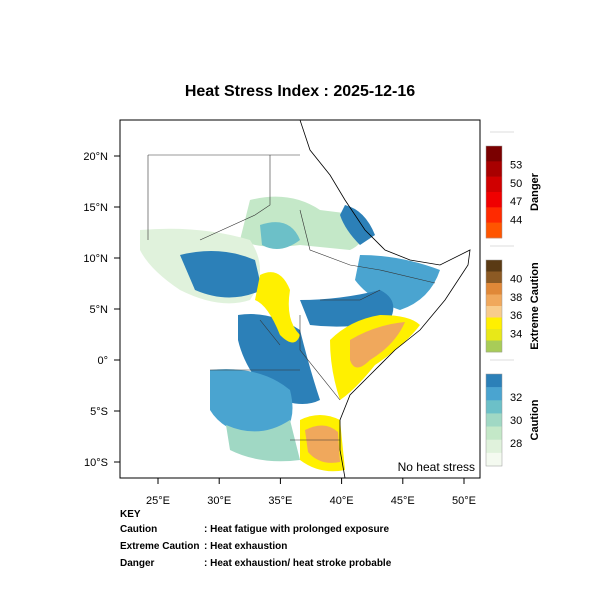 The width and height of the screenshot is (600, 605). What do you see at coordinates (516, 298) in the screenshot?
I see `legend-tick: 38` at bounding box center [516, 298].